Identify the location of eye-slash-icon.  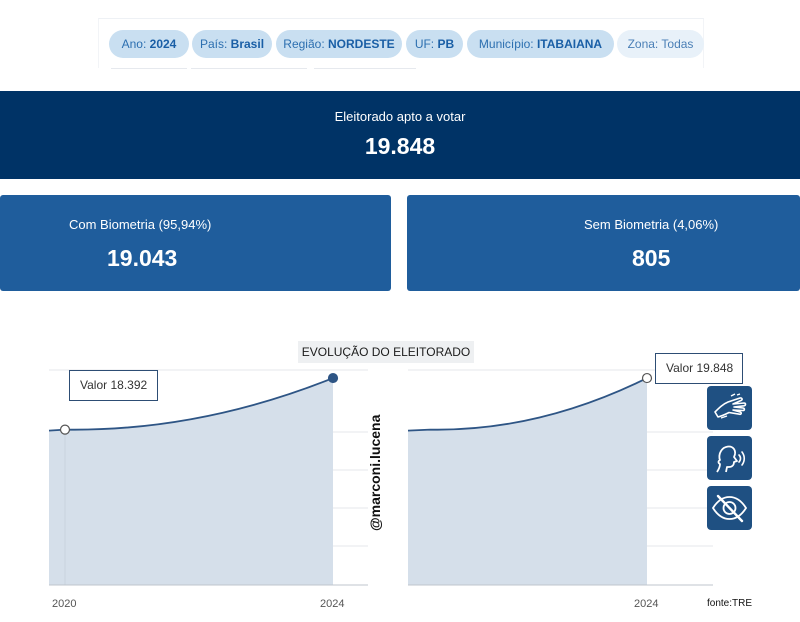
(729, 508).